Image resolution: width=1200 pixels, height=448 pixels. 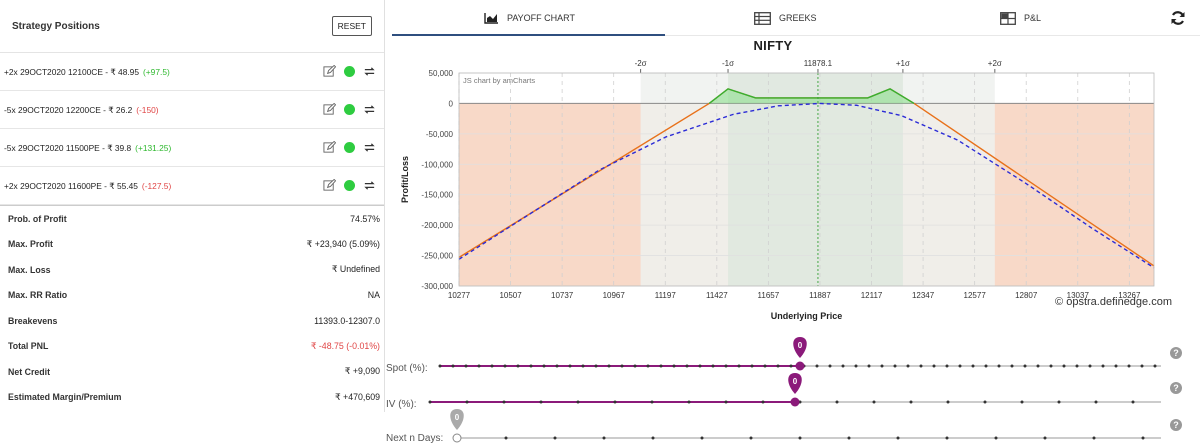 What do you see at coordinates (437, 164) in the screenshot?
I see `y-tick-label: -100,000` at bounding box center [437, 164].